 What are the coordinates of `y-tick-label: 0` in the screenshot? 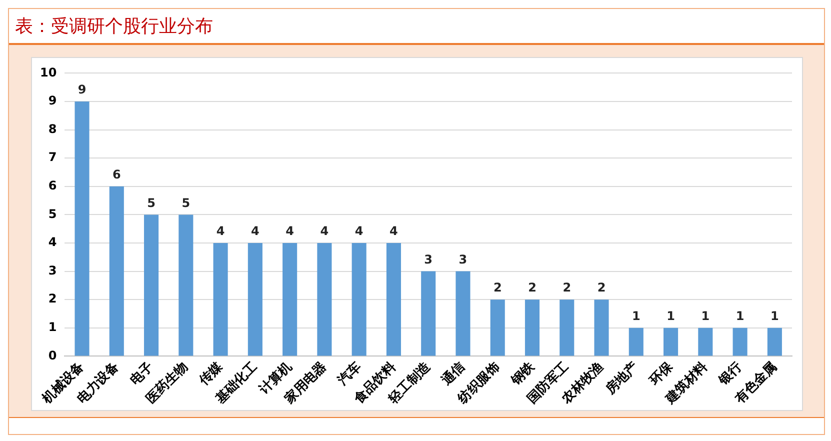 It's located at (52, 355).